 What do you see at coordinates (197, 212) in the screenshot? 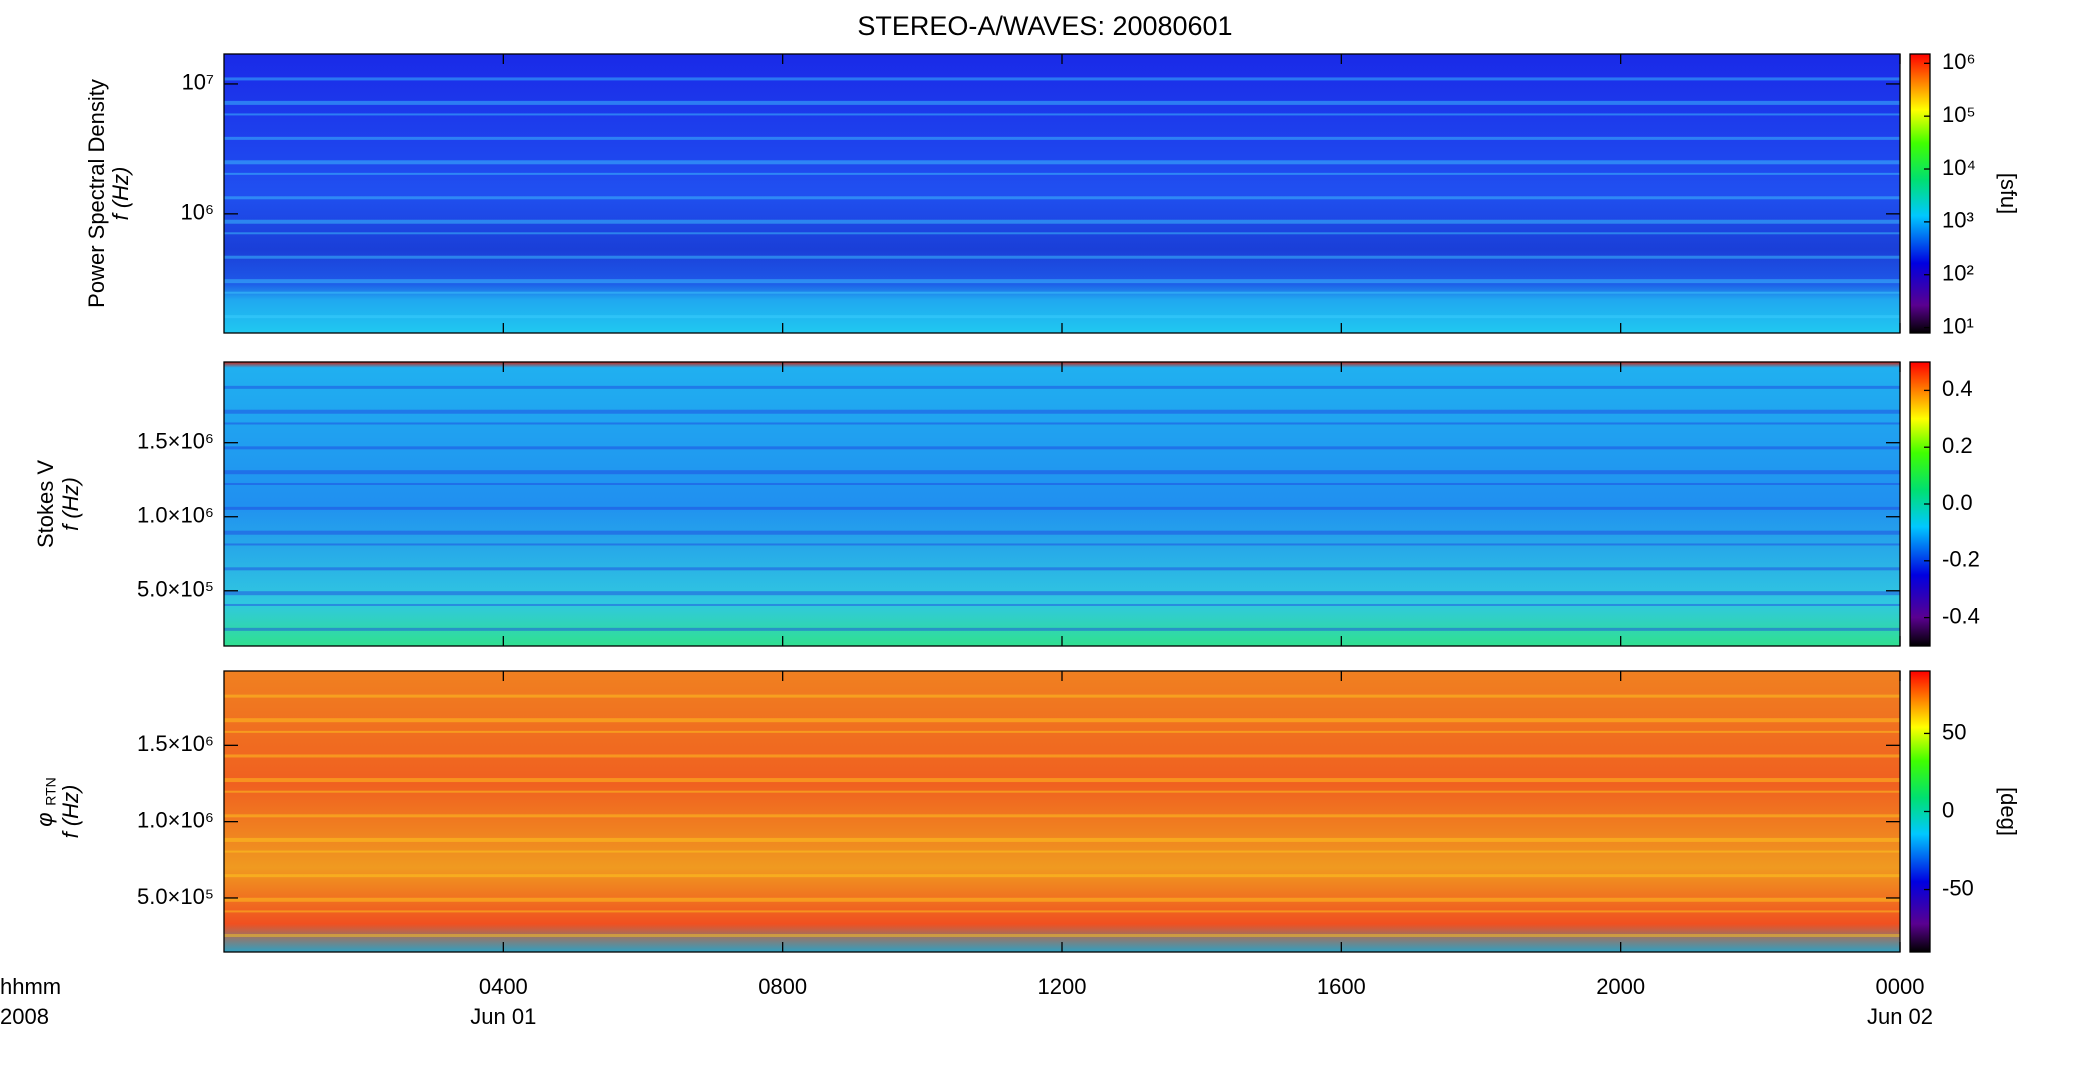
I see `y-tick-label: 10⁶` at bounding box center [197, 212].